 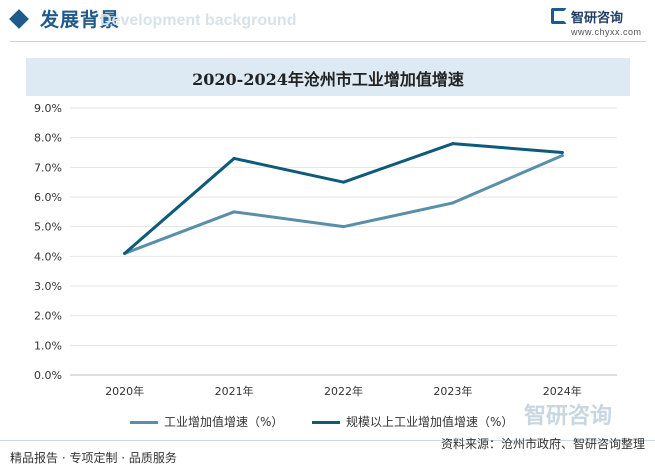 What do you see at coordinates (48, 138) in the screenshot?
I see `y-tick-label: 8.0%` at bounding box center [48, 138].